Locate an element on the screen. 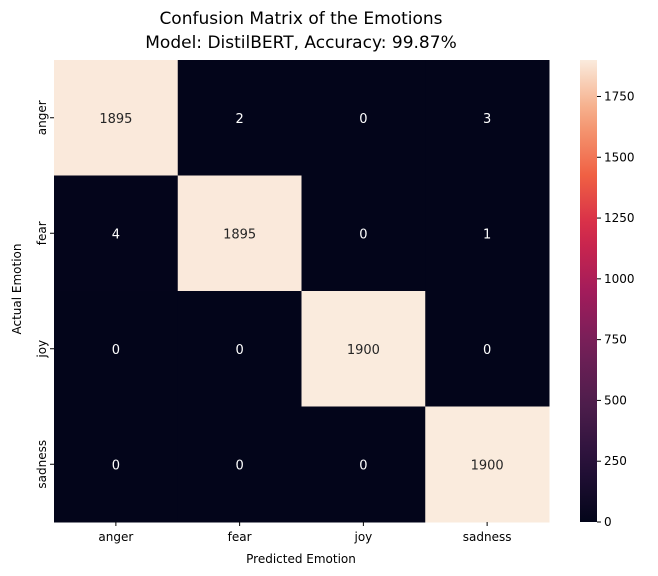  y-axis-label: Actual Emotion is located at coordinates (17, 288).